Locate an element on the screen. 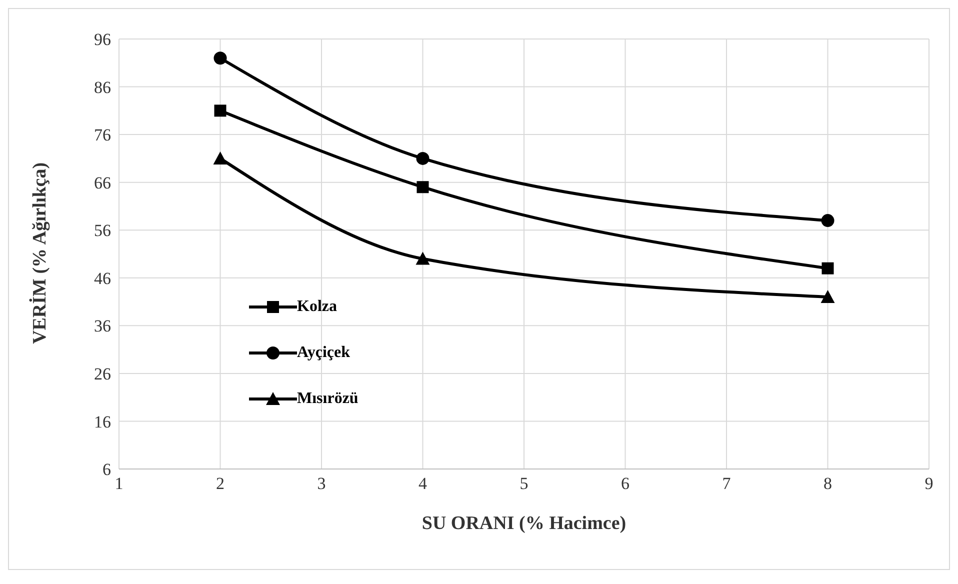 Image resolution: width=958 pixels, height=584 pixels. y-tick-label: 36 is located at coordinates (102, 326).